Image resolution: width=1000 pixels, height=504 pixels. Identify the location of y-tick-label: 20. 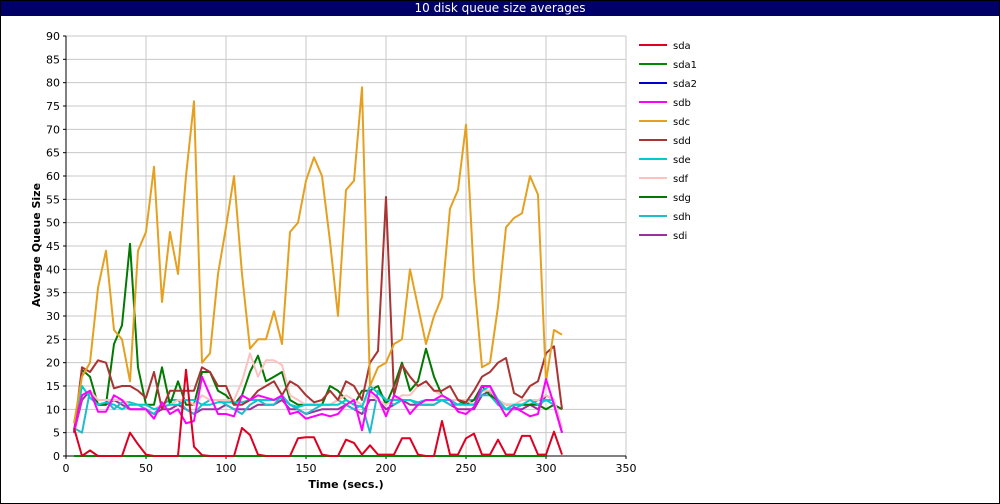
(53, 363).